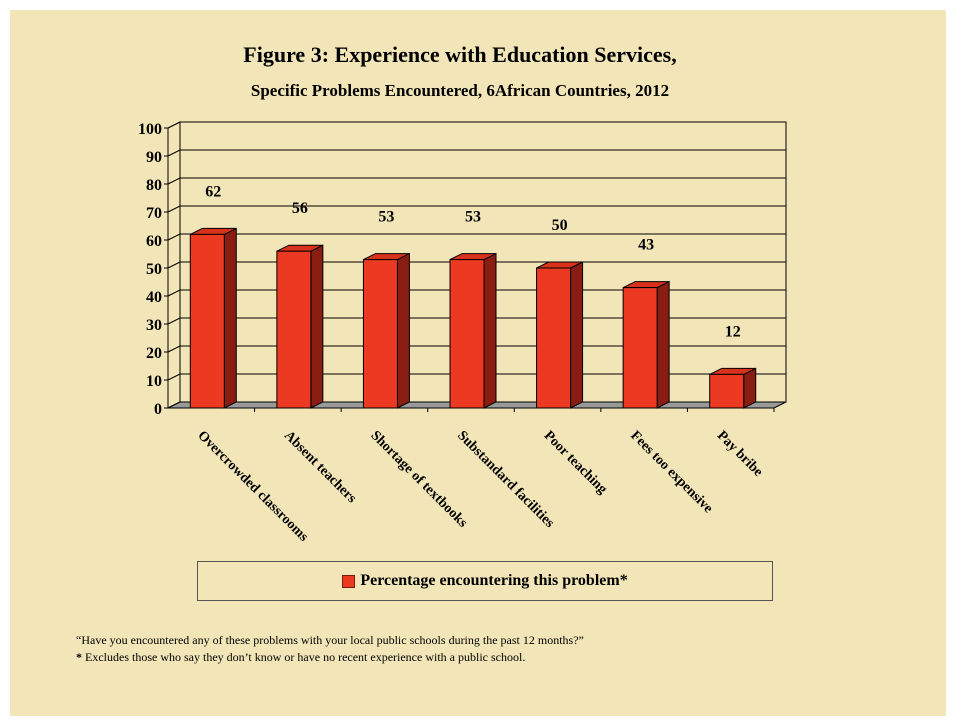 The image size is (954, 722). I want to click on data-label: 43, so click(646, 245).